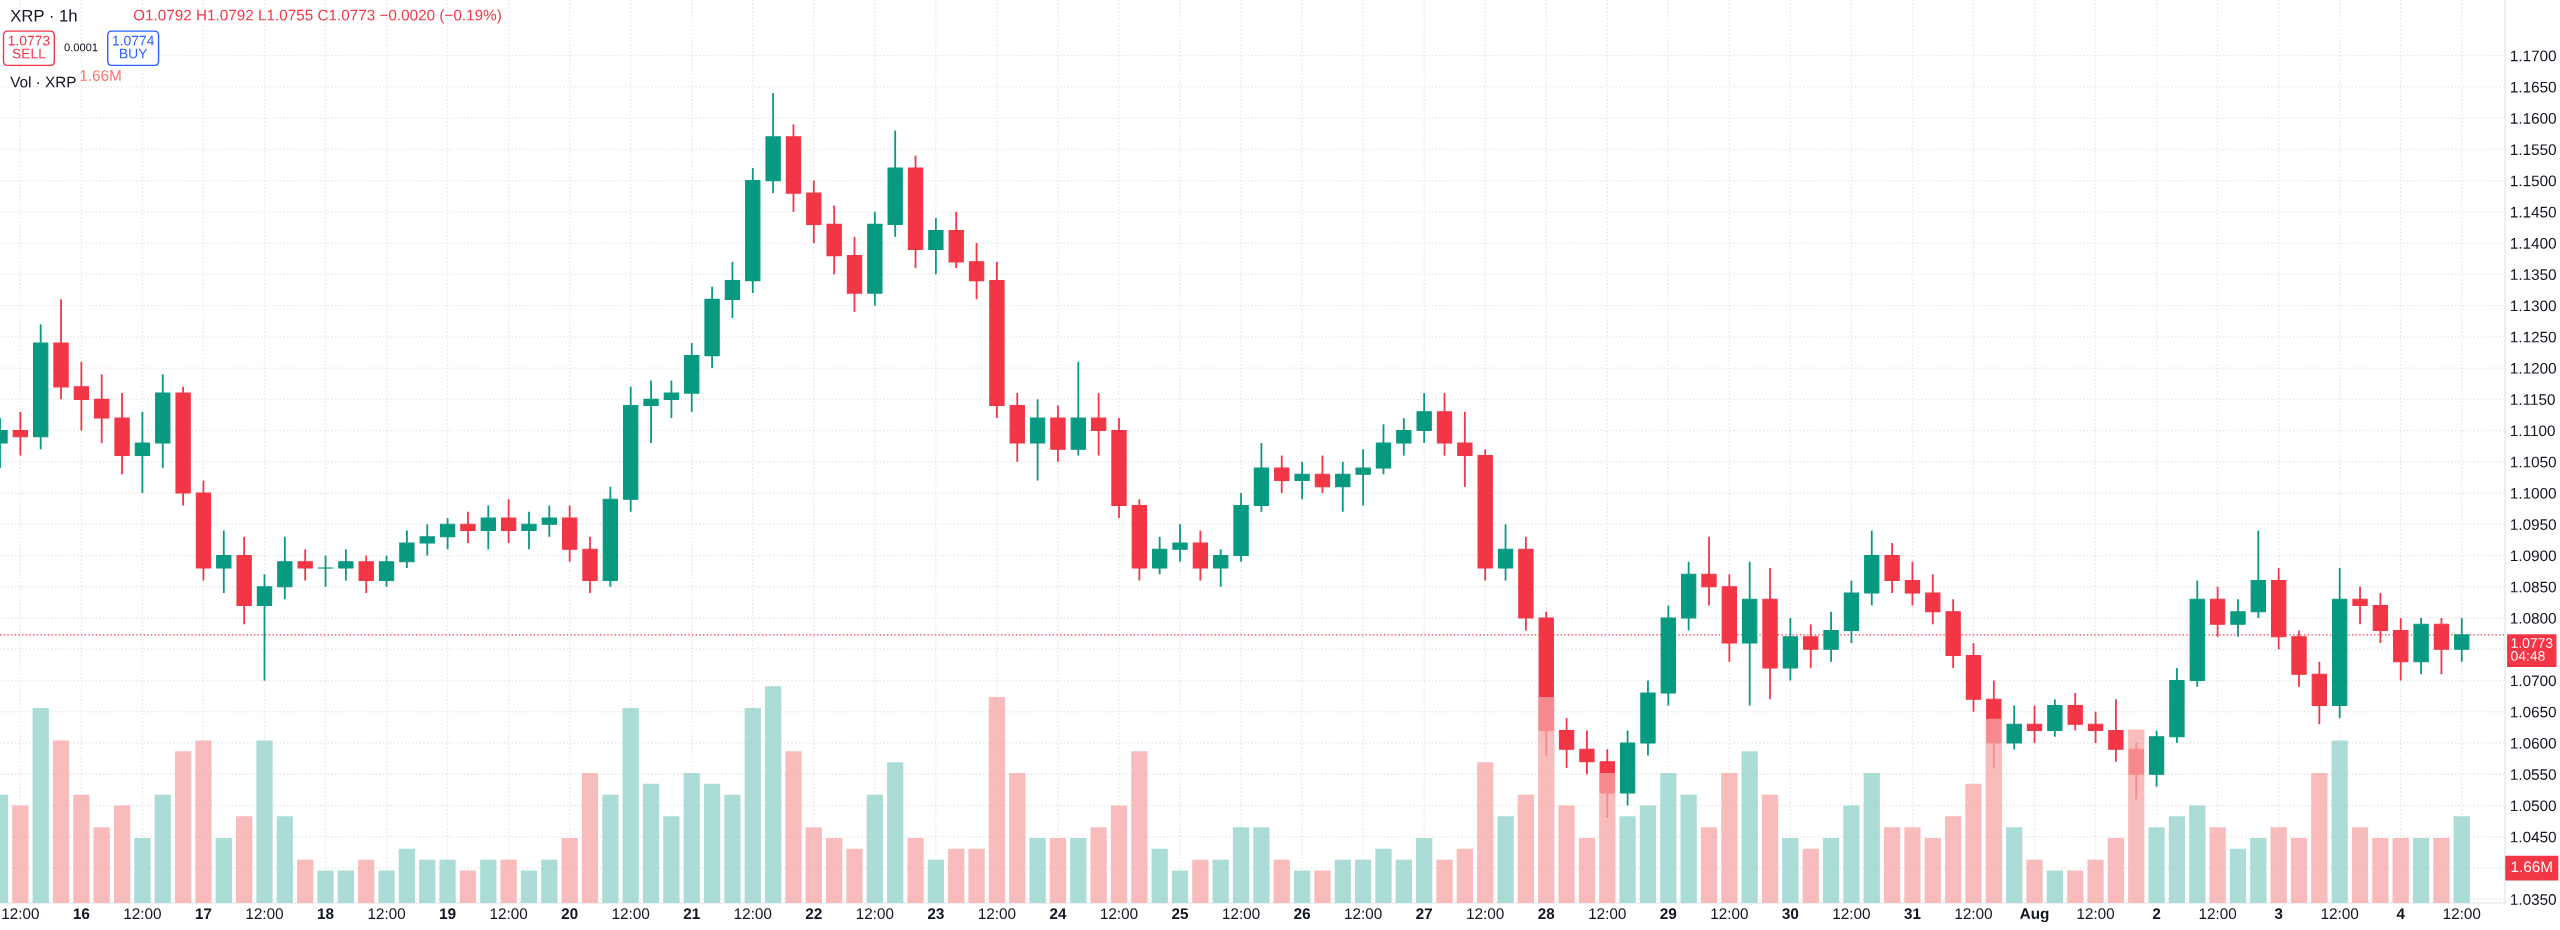 The image size is (2560, 930). What do you see at coordinates (2533, 150) in the screenshot?
I see `y-tick-label: 1.1550` at bounding box center [2533, 150].